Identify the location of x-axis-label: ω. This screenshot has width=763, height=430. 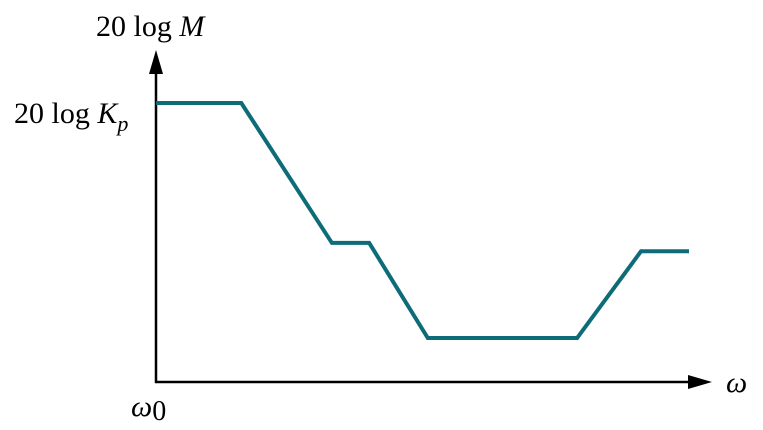
(736, 382).